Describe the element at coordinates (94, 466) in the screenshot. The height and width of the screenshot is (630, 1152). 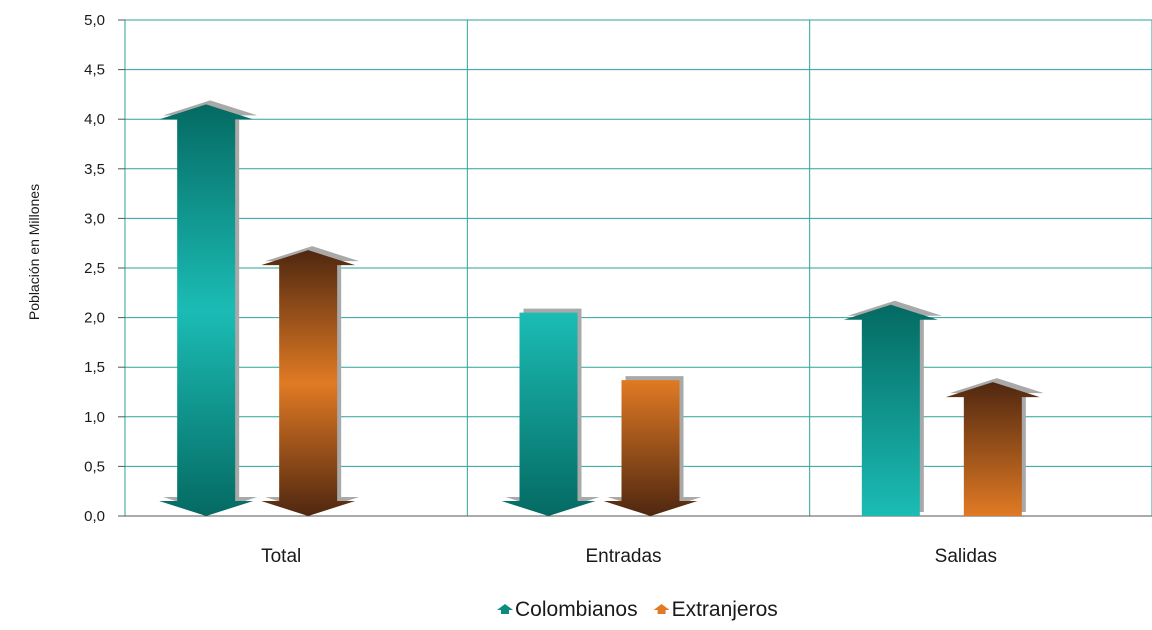
I see `y-tick-label: 0,5` at that location.